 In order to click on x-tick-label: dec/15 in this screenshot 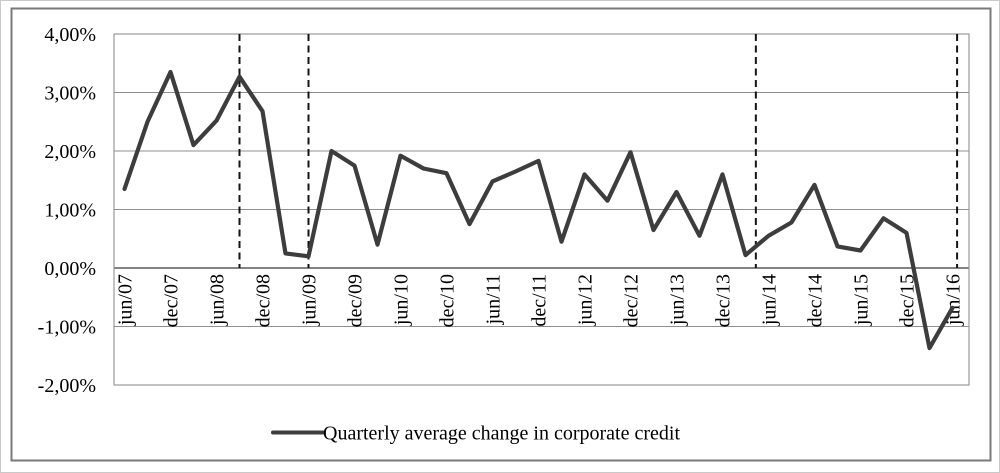, I will do `click(908, 300)`.